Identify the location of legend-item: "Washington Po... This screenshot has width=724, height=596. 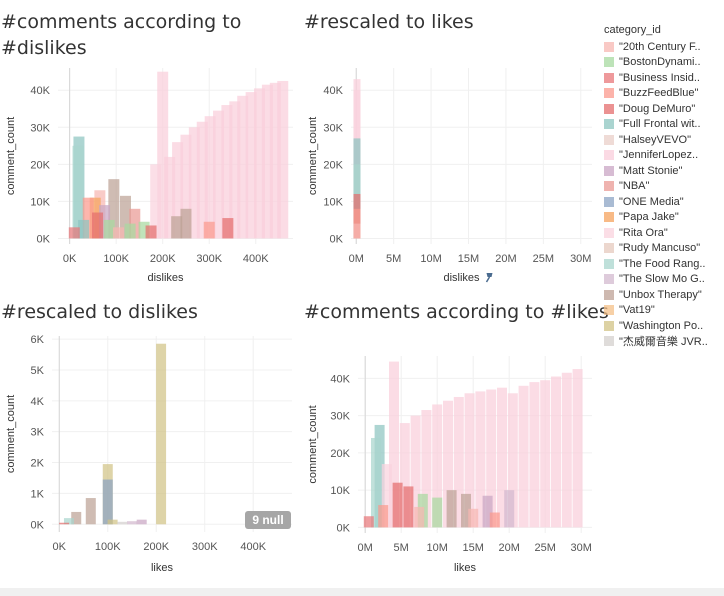
(663, 326).